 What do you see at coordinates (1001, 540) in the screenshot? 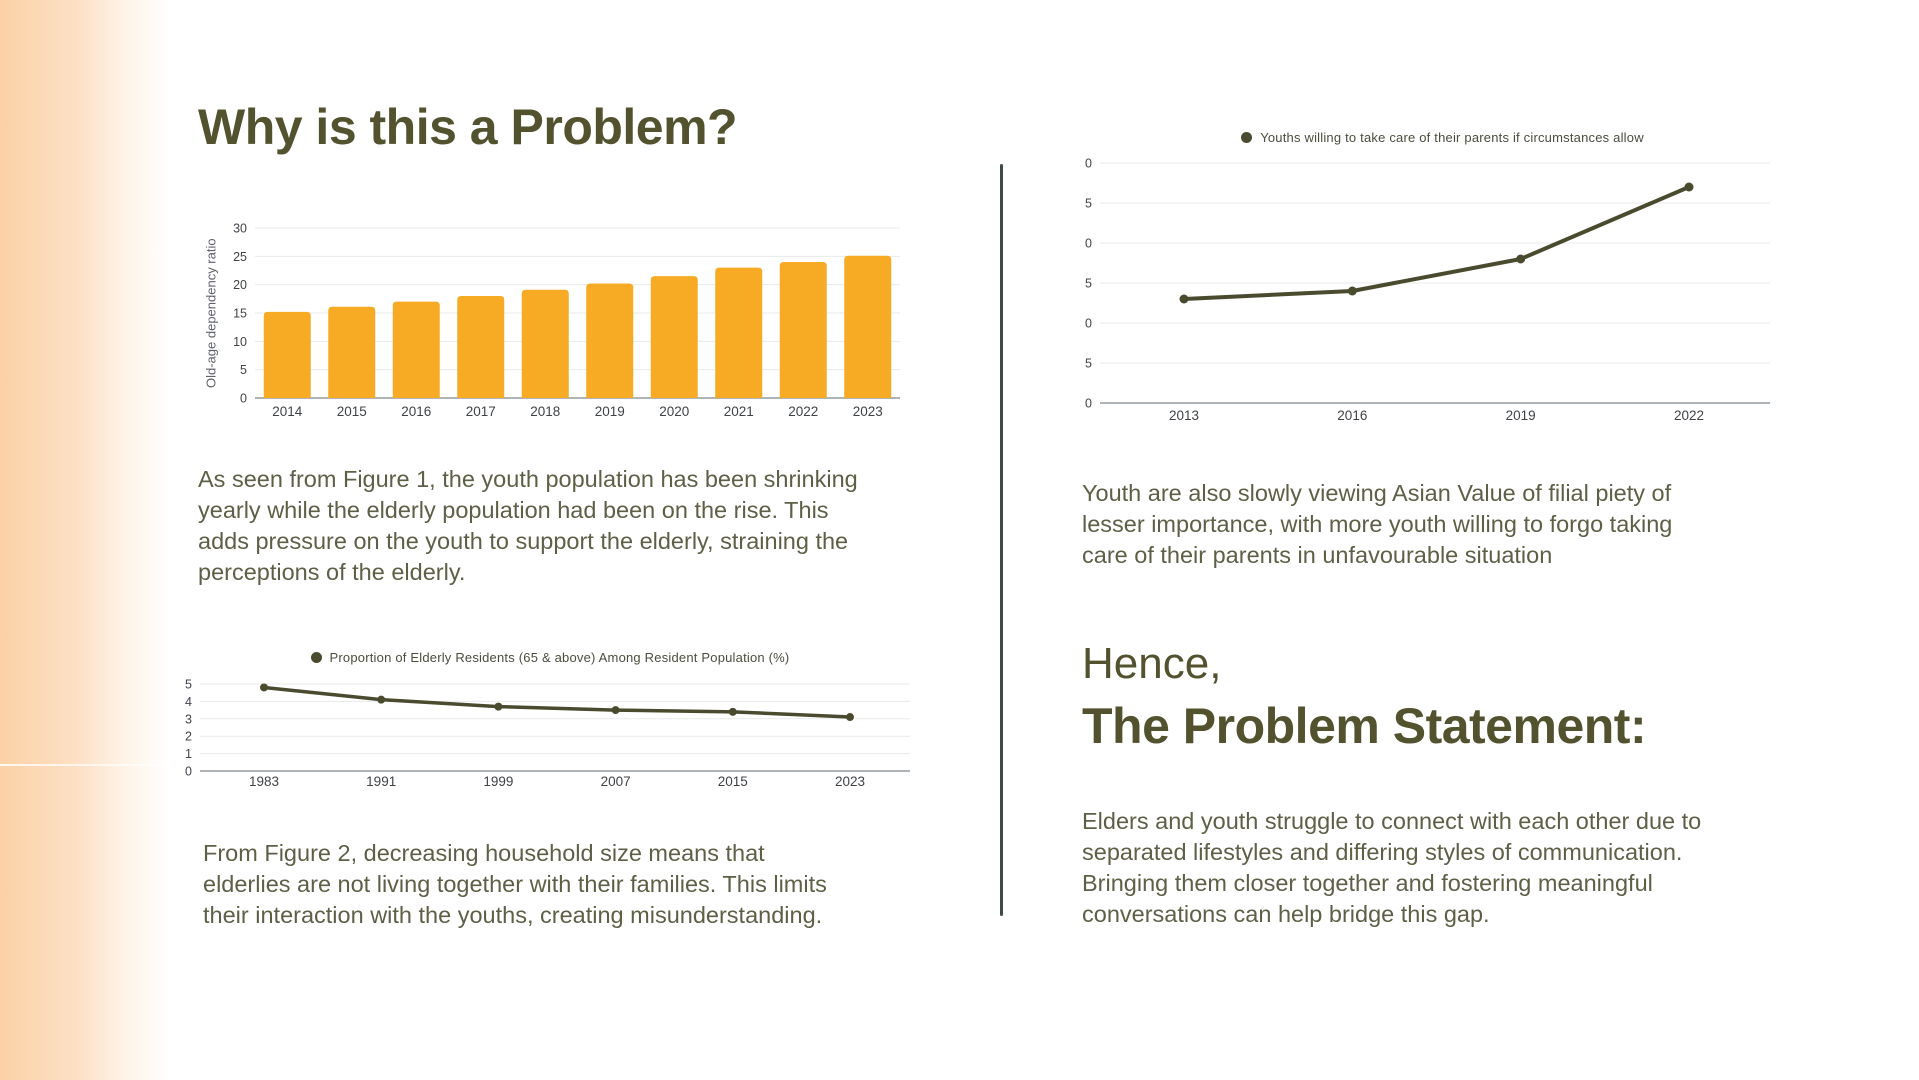
I see `vertical-divider` at bounding box center [1001, 540].